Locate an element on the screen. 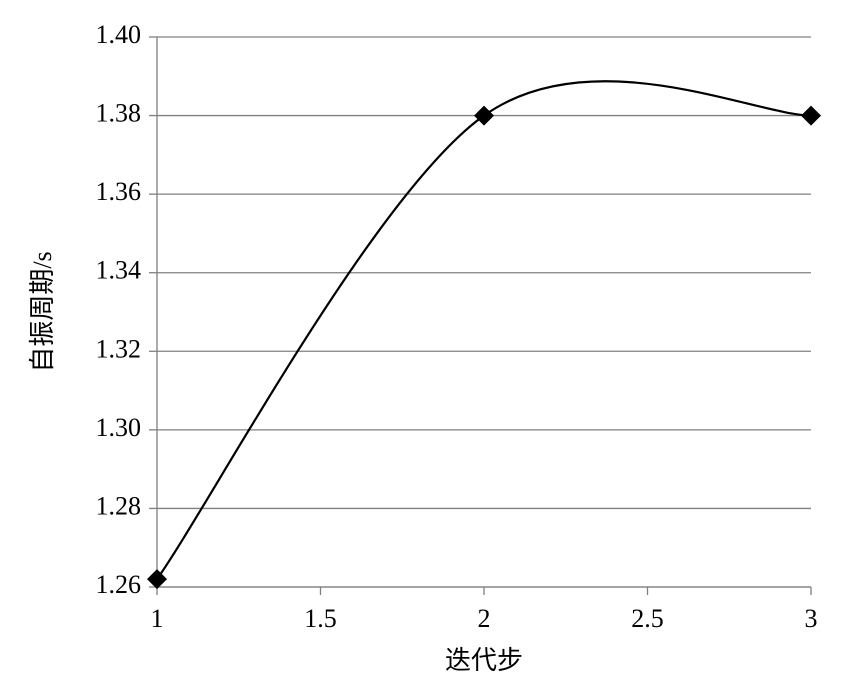 This screenshot has height=687, width=843. y-tick-label: 1.28 is located at coordinates (119, 505).